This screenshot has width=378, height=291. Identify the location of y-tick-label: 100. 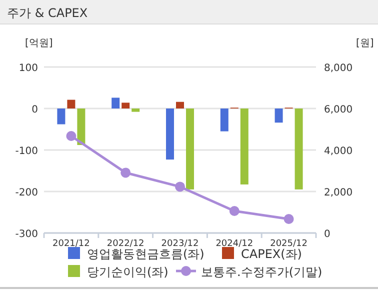
(28, 68).